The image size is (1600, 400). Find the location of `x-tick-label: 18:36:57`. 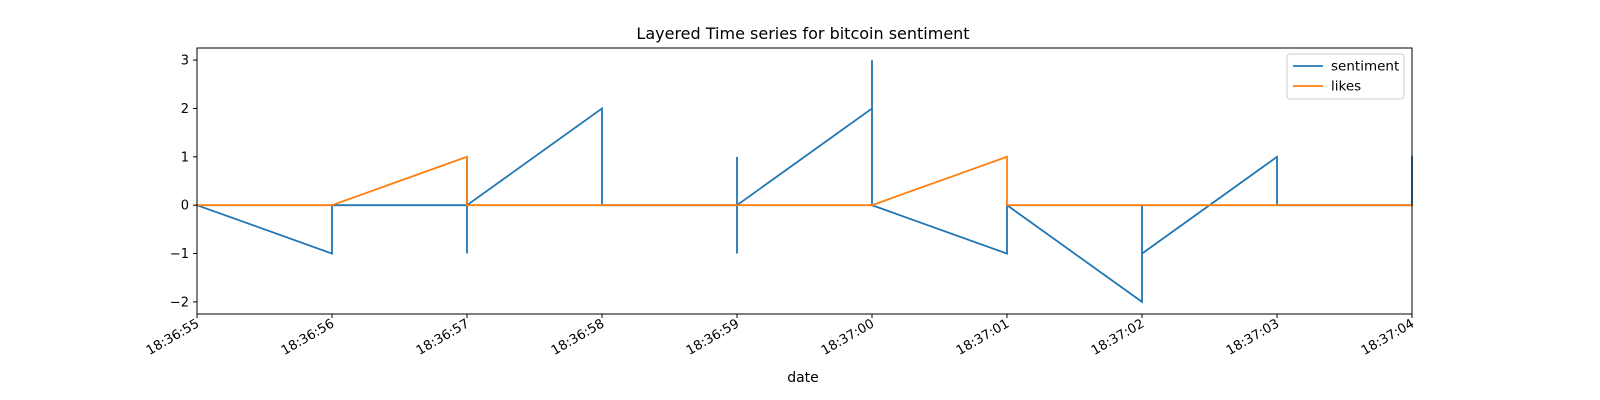

x-tick-label: 18:36:57 is located at coordinates (443, 337).